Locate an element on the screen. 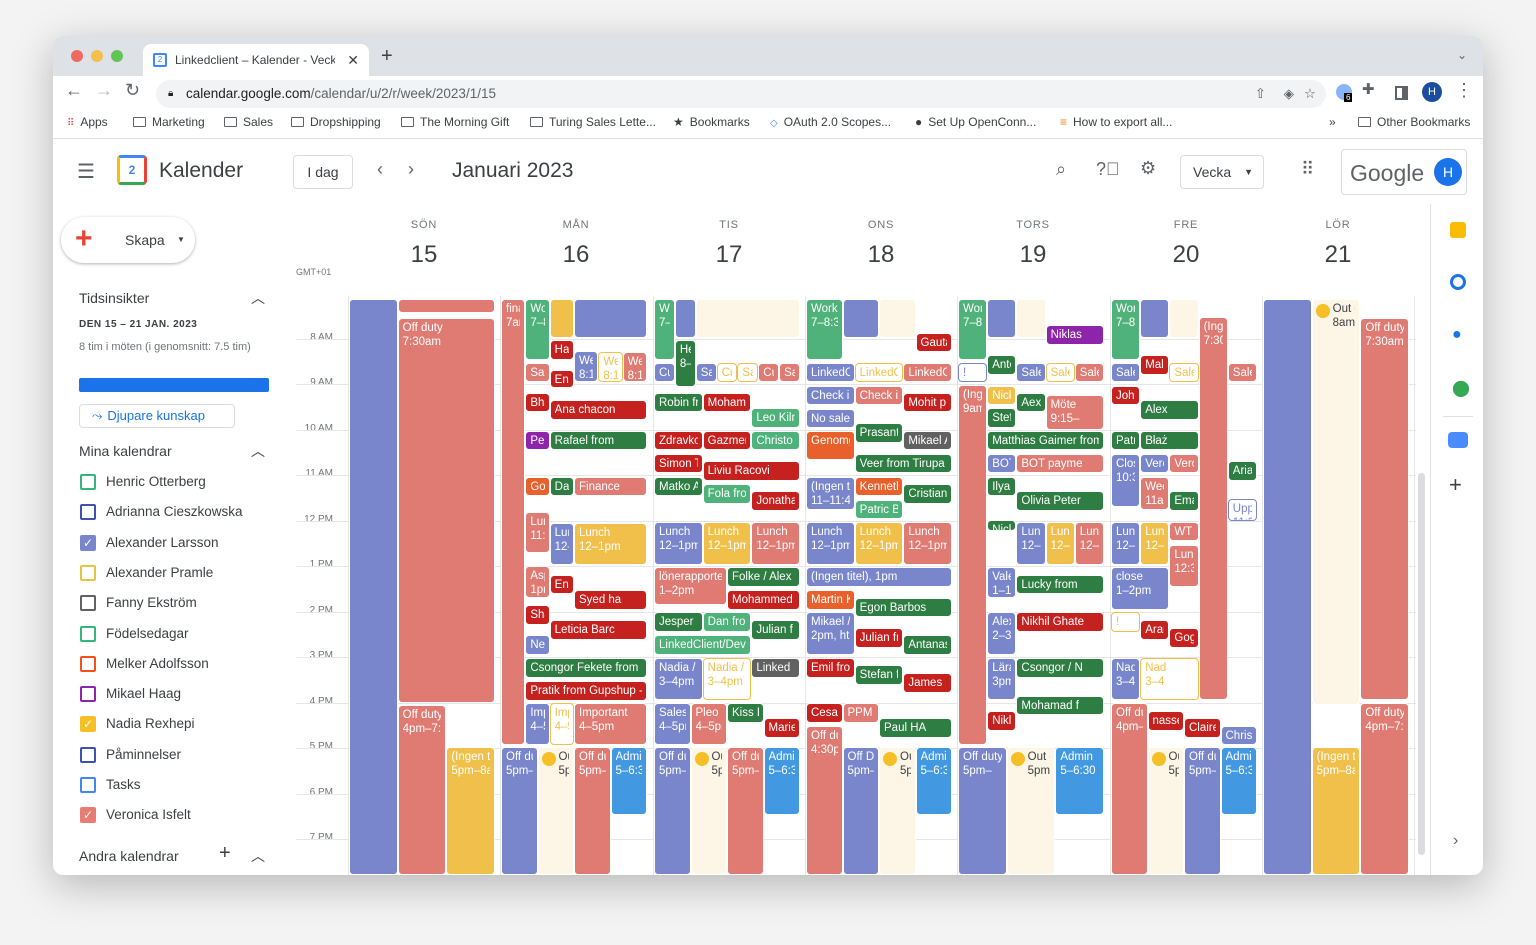 The width and height of the screenshot is (1536, 945). next-week-icon: › is located at coordinates (411, 169).